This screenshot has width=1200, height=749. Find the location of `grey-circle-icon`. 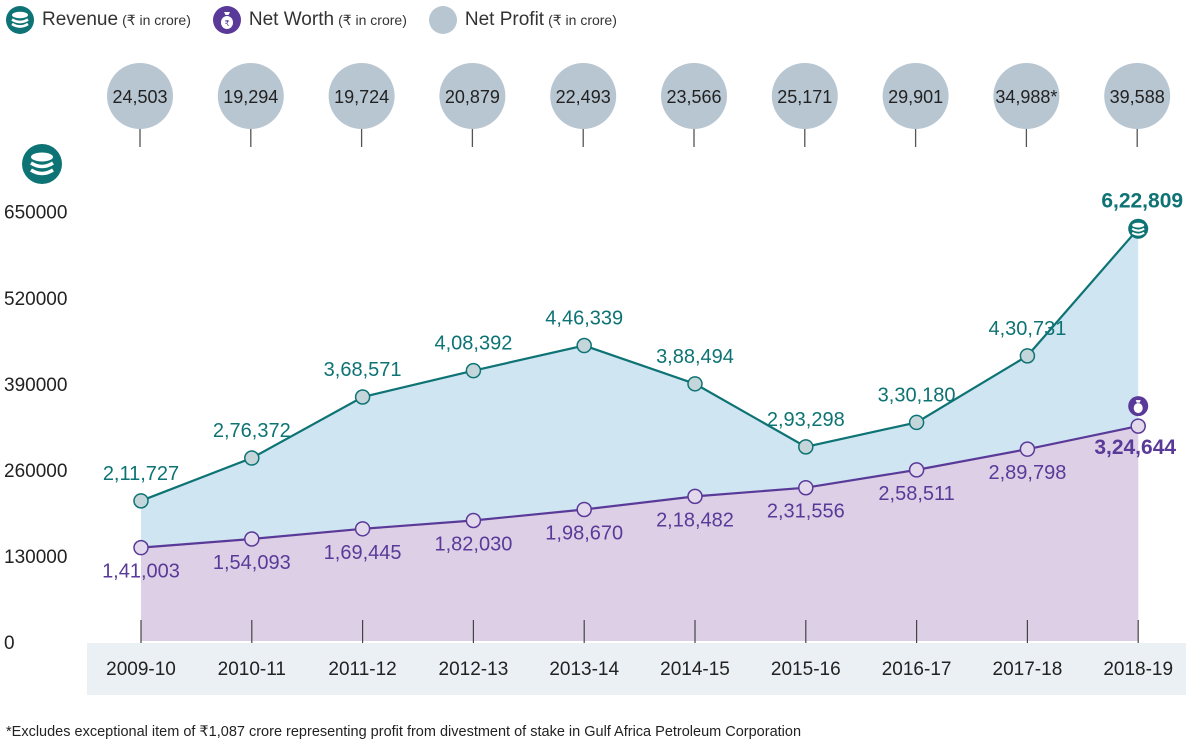

grey-circle-icon is located at coordinates (442, 20).